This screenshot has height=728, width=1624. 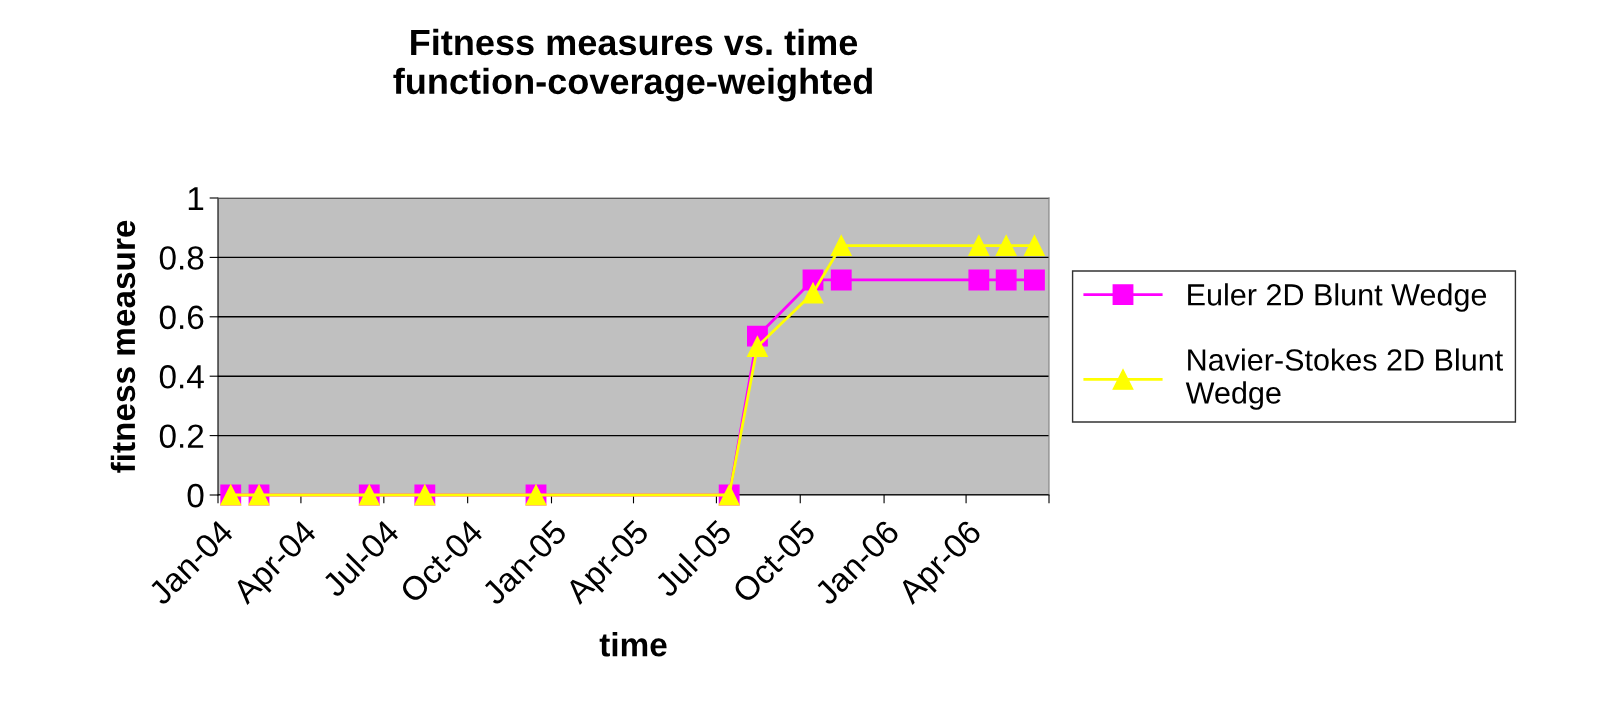 What do you see at coordinates (632, 65) in the screenshot?
I see `chart-title: Fitness measures vs. time function-coverage-weighted` at bounding box center [632, 65].